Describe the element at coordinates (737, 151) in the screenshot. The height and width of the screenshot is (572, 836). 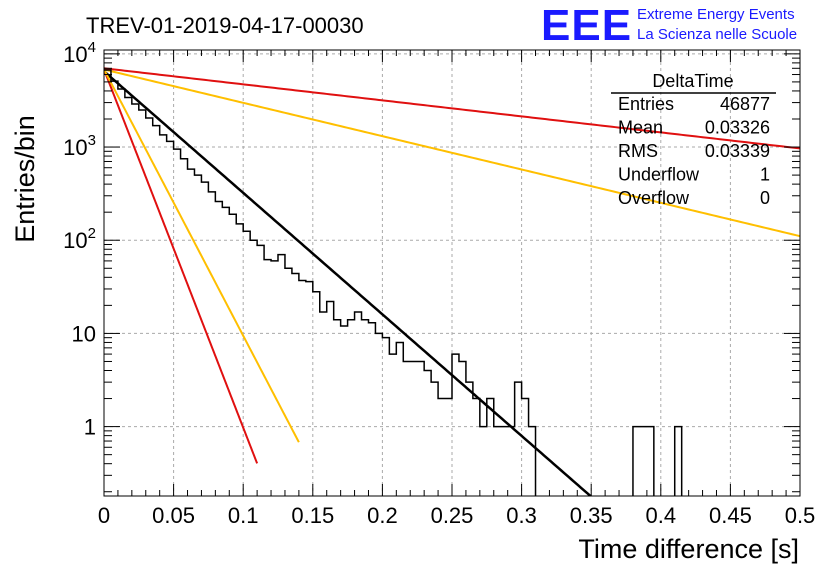
I see `stats-row-value: 0.03339` at that location.